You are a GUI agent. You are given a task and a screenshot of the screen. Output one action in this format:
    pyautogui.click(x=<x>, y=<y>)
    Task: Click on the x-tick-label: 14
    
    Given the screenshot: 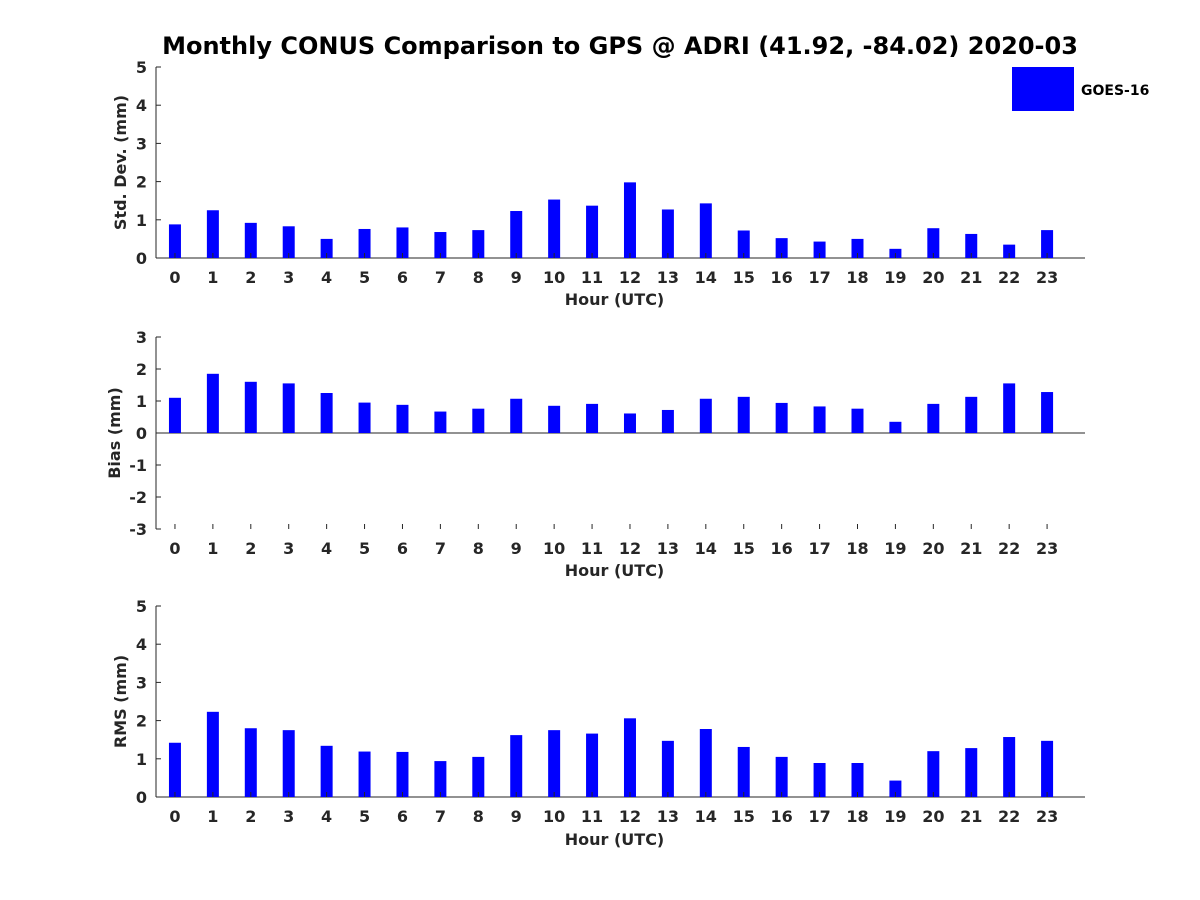 What is the action you would take?
    pyautogui.click(x=706, y=277)
    